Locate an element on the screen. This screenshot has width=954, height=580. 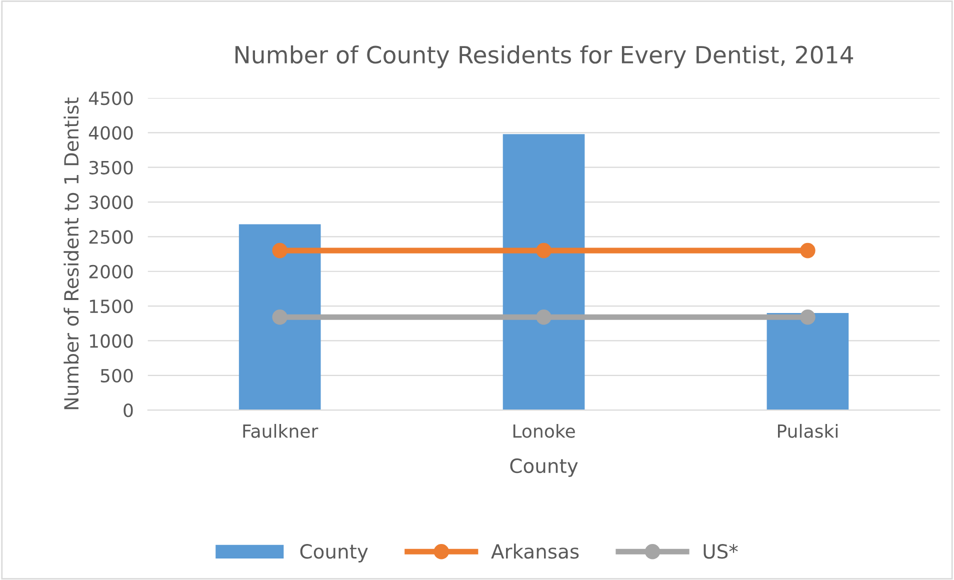
y-tick-label: 4000 is located at coordinates (110, 133).